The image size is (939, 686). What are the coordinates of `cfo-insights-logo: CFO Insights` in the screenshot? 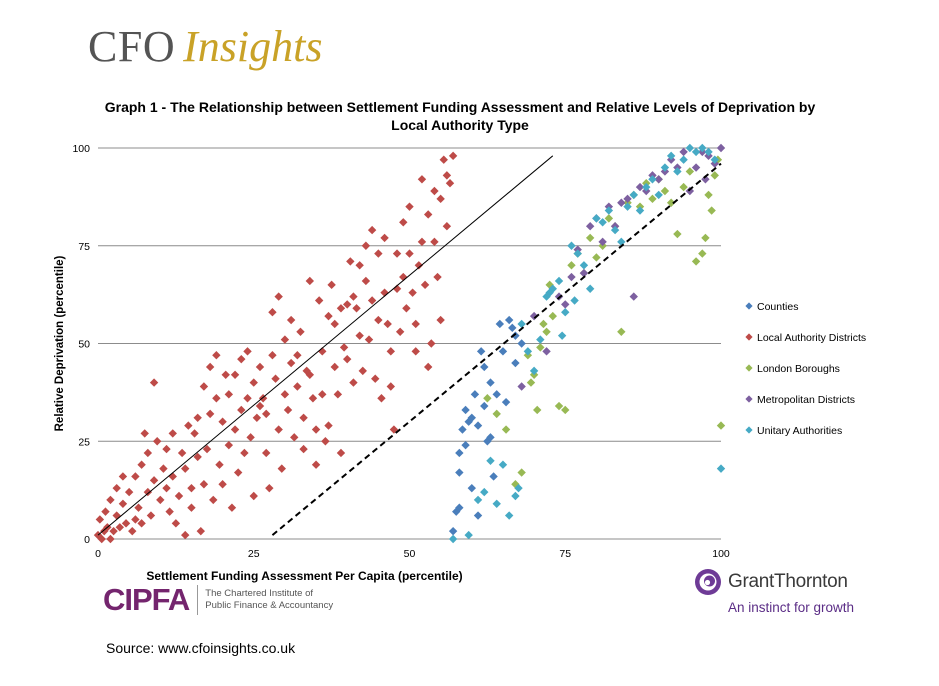 It's located at (205, 47).